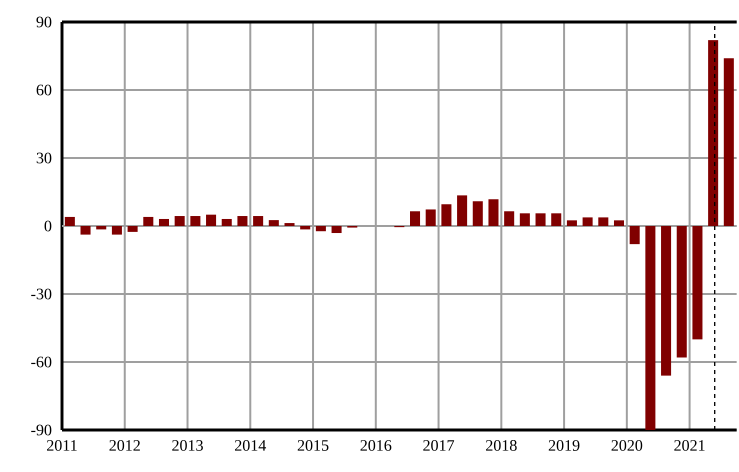  Describe the element at coordinates (438, 445) in the screenshot. I see `x-tick-label: 2017` at that location.